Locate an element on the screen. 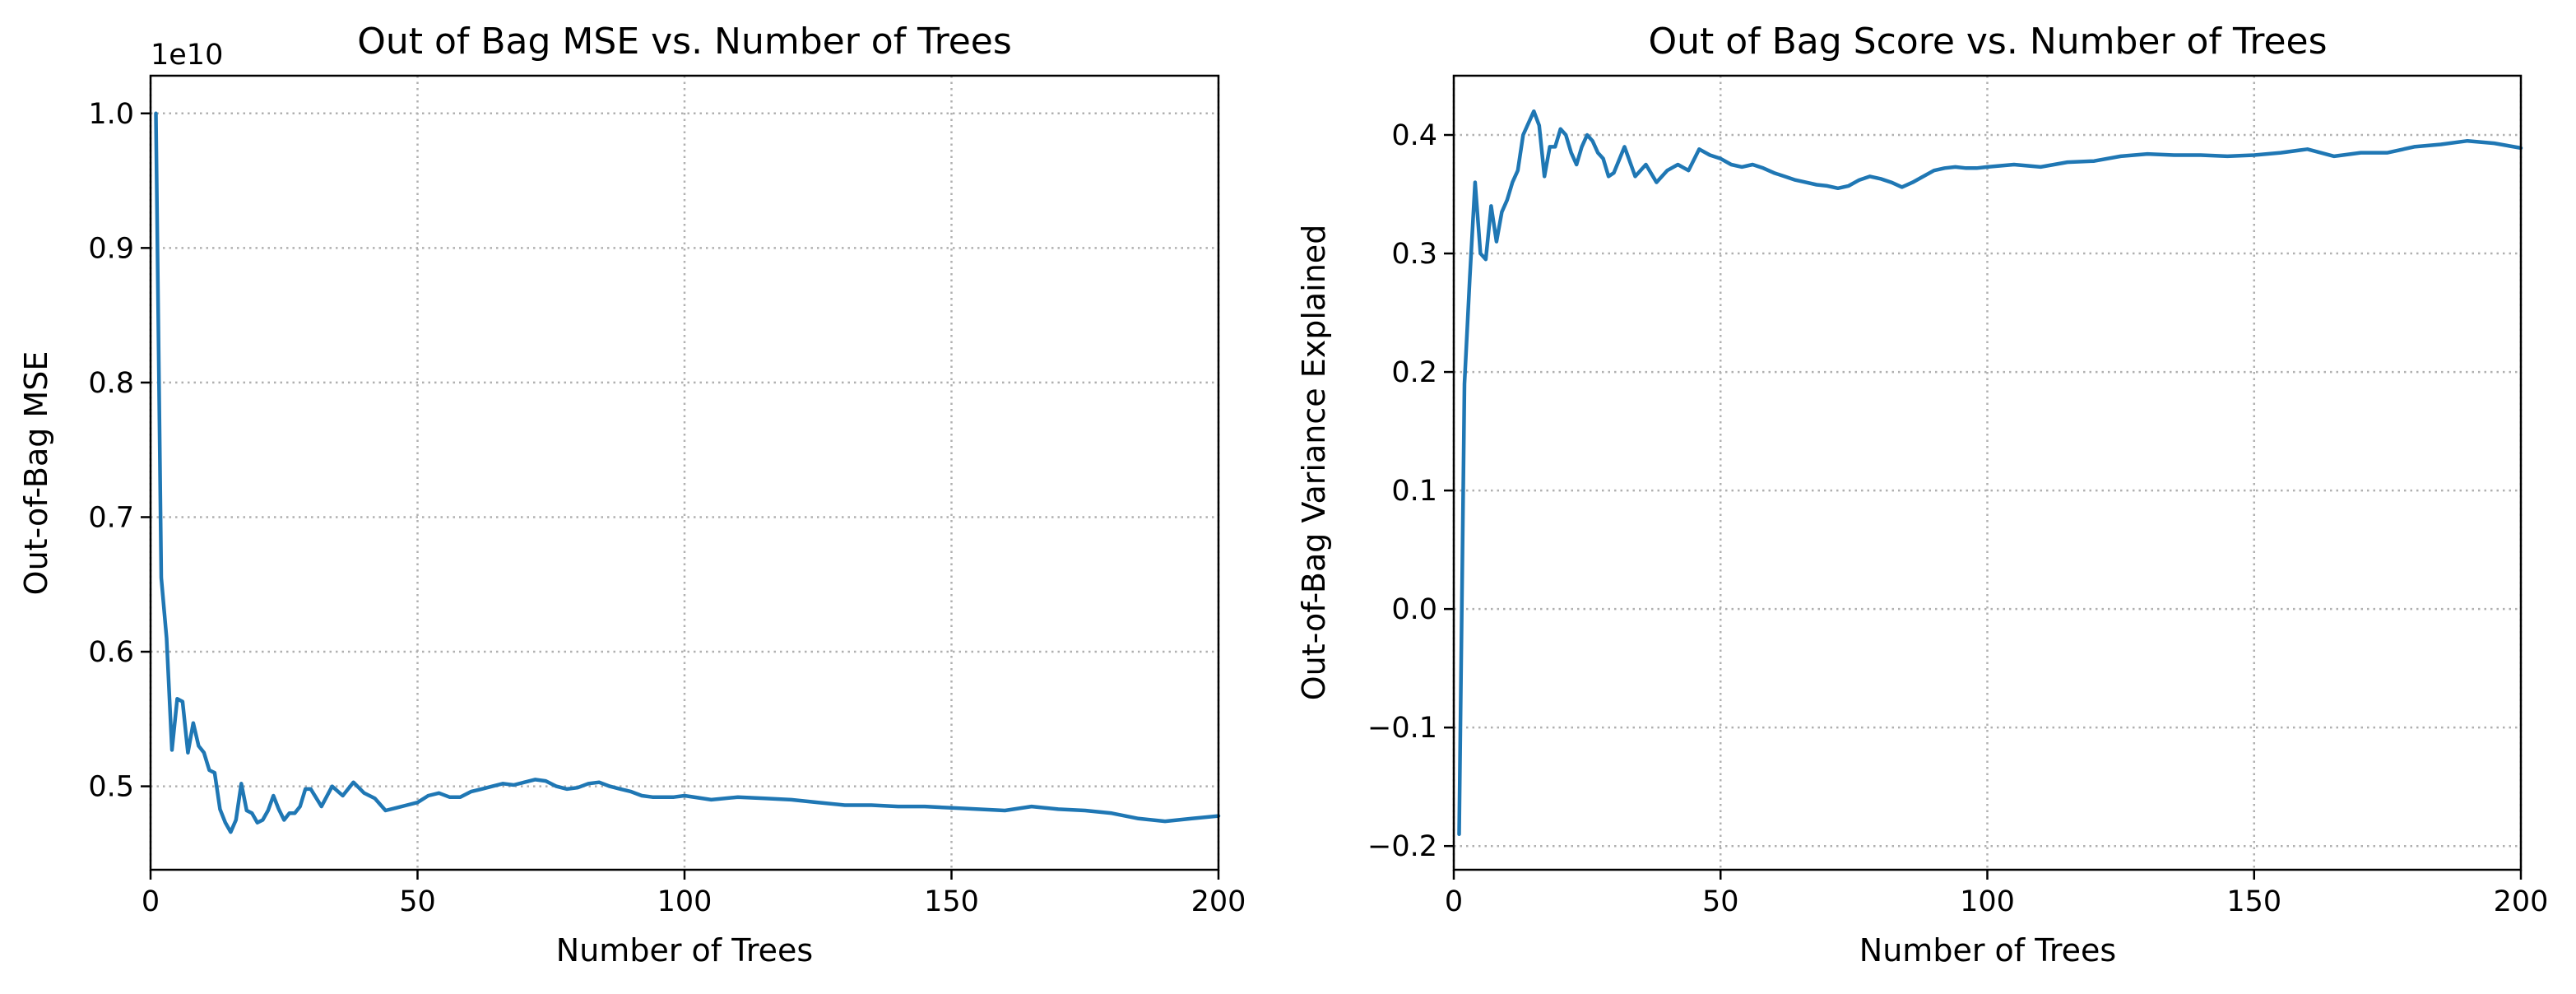 The width and height of the screenshot is (2576, 994). mse-y-tick-label: 0.5 is located at coordinates (111, 787).